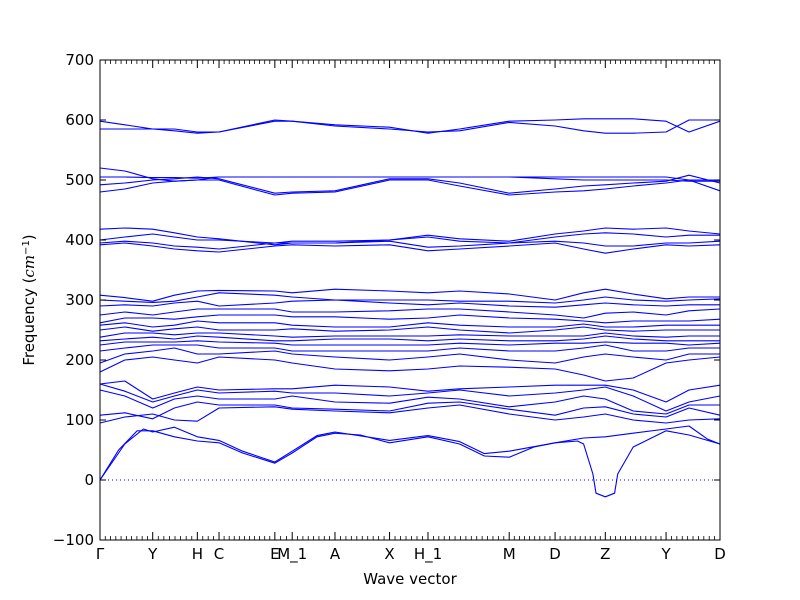 This screenshot has width=800, height=600. Describe the element at coordinates (73, 540) in the screenshot. I see `y-tick-label: −100` at that location.